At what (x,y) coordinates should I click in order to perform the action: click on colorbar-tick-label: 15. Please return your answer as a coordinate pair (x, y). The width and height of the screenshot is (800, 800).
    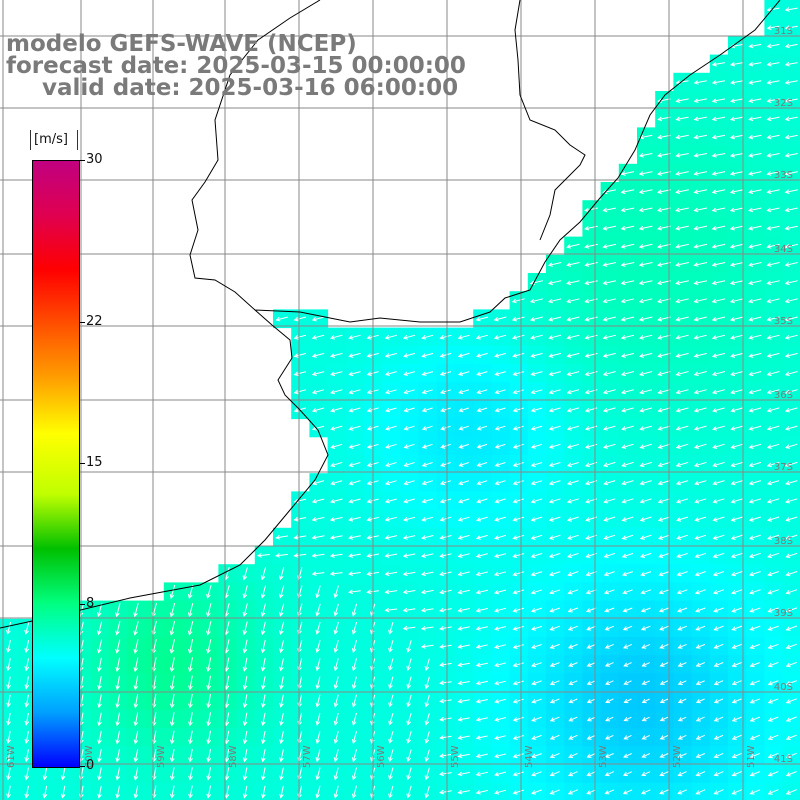
    Looking at the image, I should click on (94, 462).